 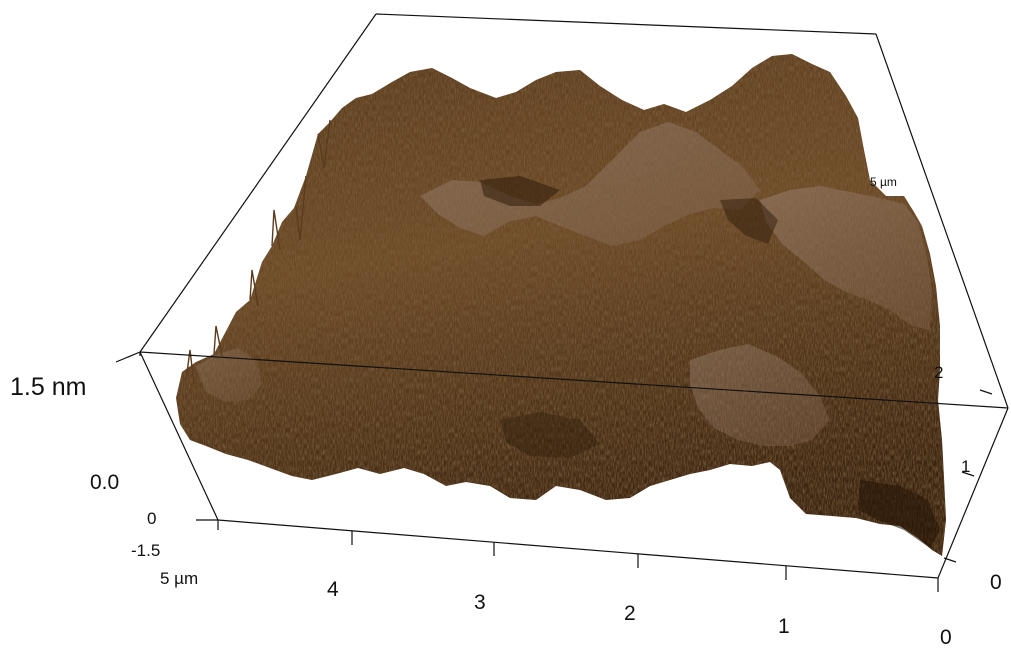 I want to click on y-axis-tick-2: 2, so click(x=938, y=372).